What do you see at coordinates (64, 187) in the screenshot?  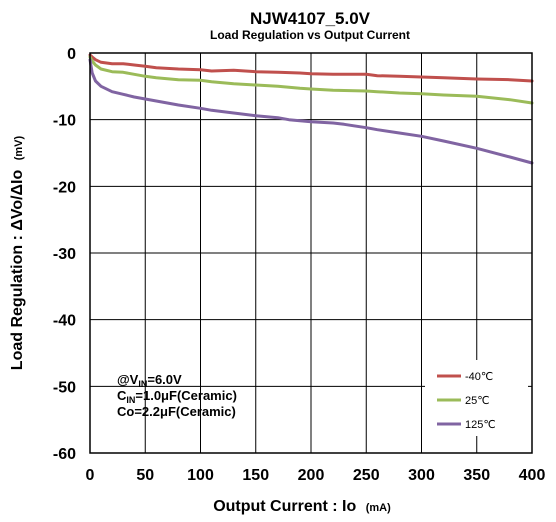 I see `y-tick-label: -20` at bounding box center [64, 187].